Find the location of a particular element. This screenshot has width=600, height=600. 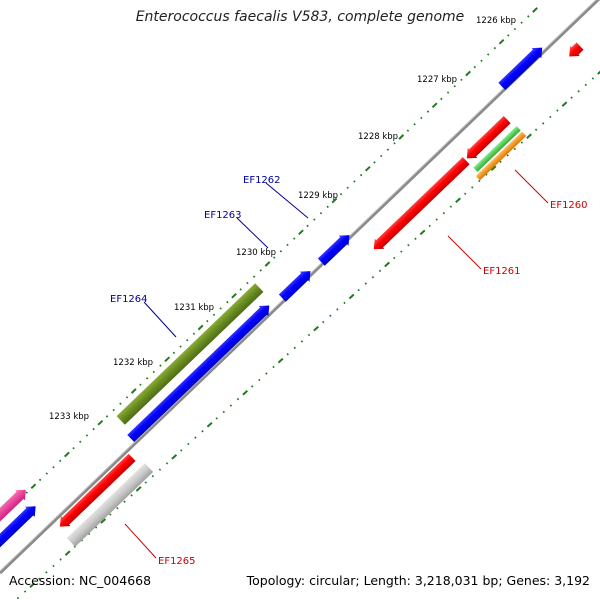

gene-feature-ef1264 is located at coordinates (190, 354).